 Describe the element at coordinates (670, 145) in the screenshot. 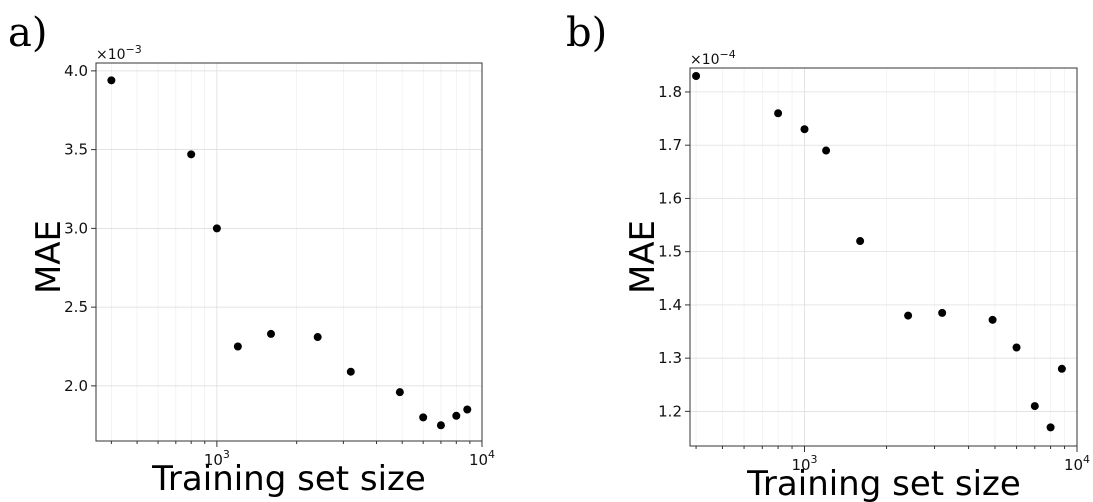

I see `y-tick-label: 1.7` at that location.